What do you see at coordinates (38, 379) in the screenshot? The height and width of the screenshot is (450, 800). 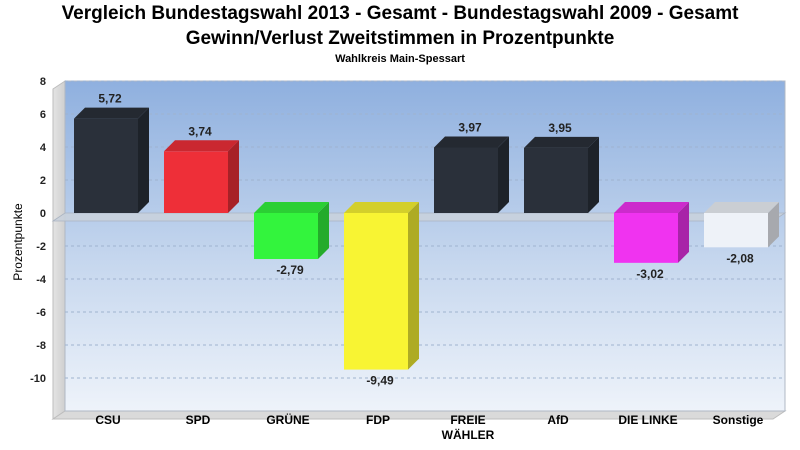 I see `y-tick-label: -10` at bounding box center [38, 379].